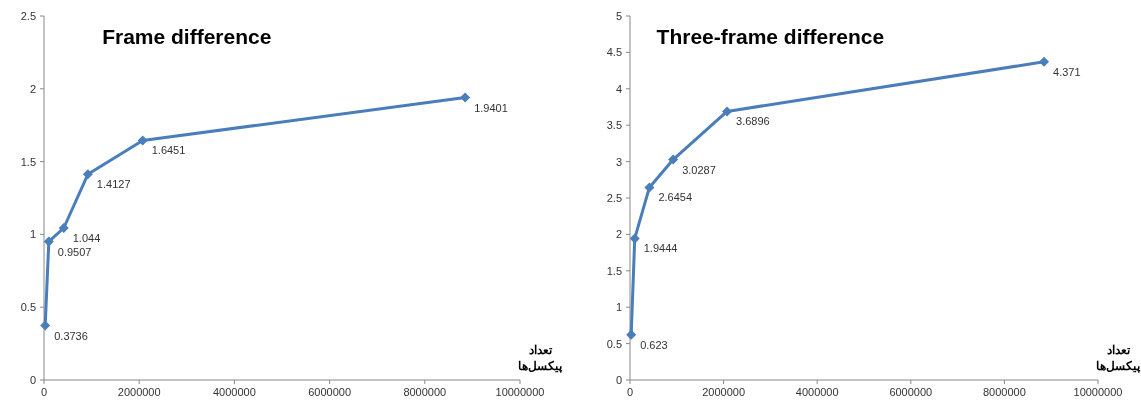 Image resolution: width=1141 pixels, height=400 pixels. I want to click on data-label: 1.044, so click(86, 237).